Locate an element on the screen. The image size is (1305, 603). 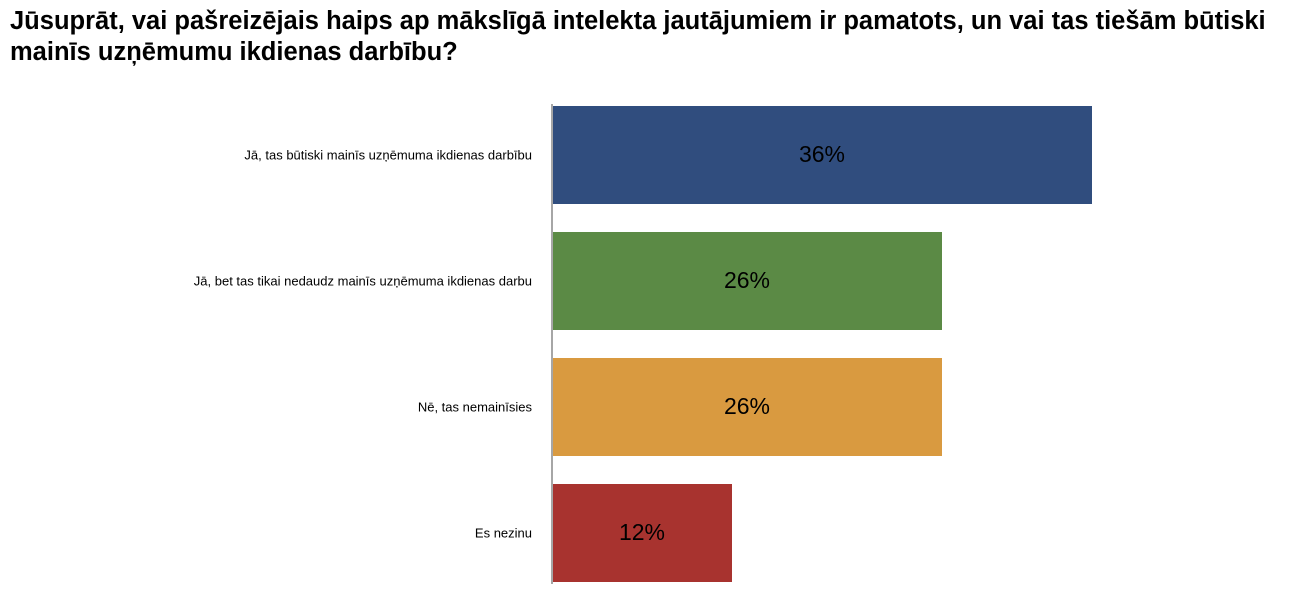
value-label: 12% is located at coordinates (642, 532).